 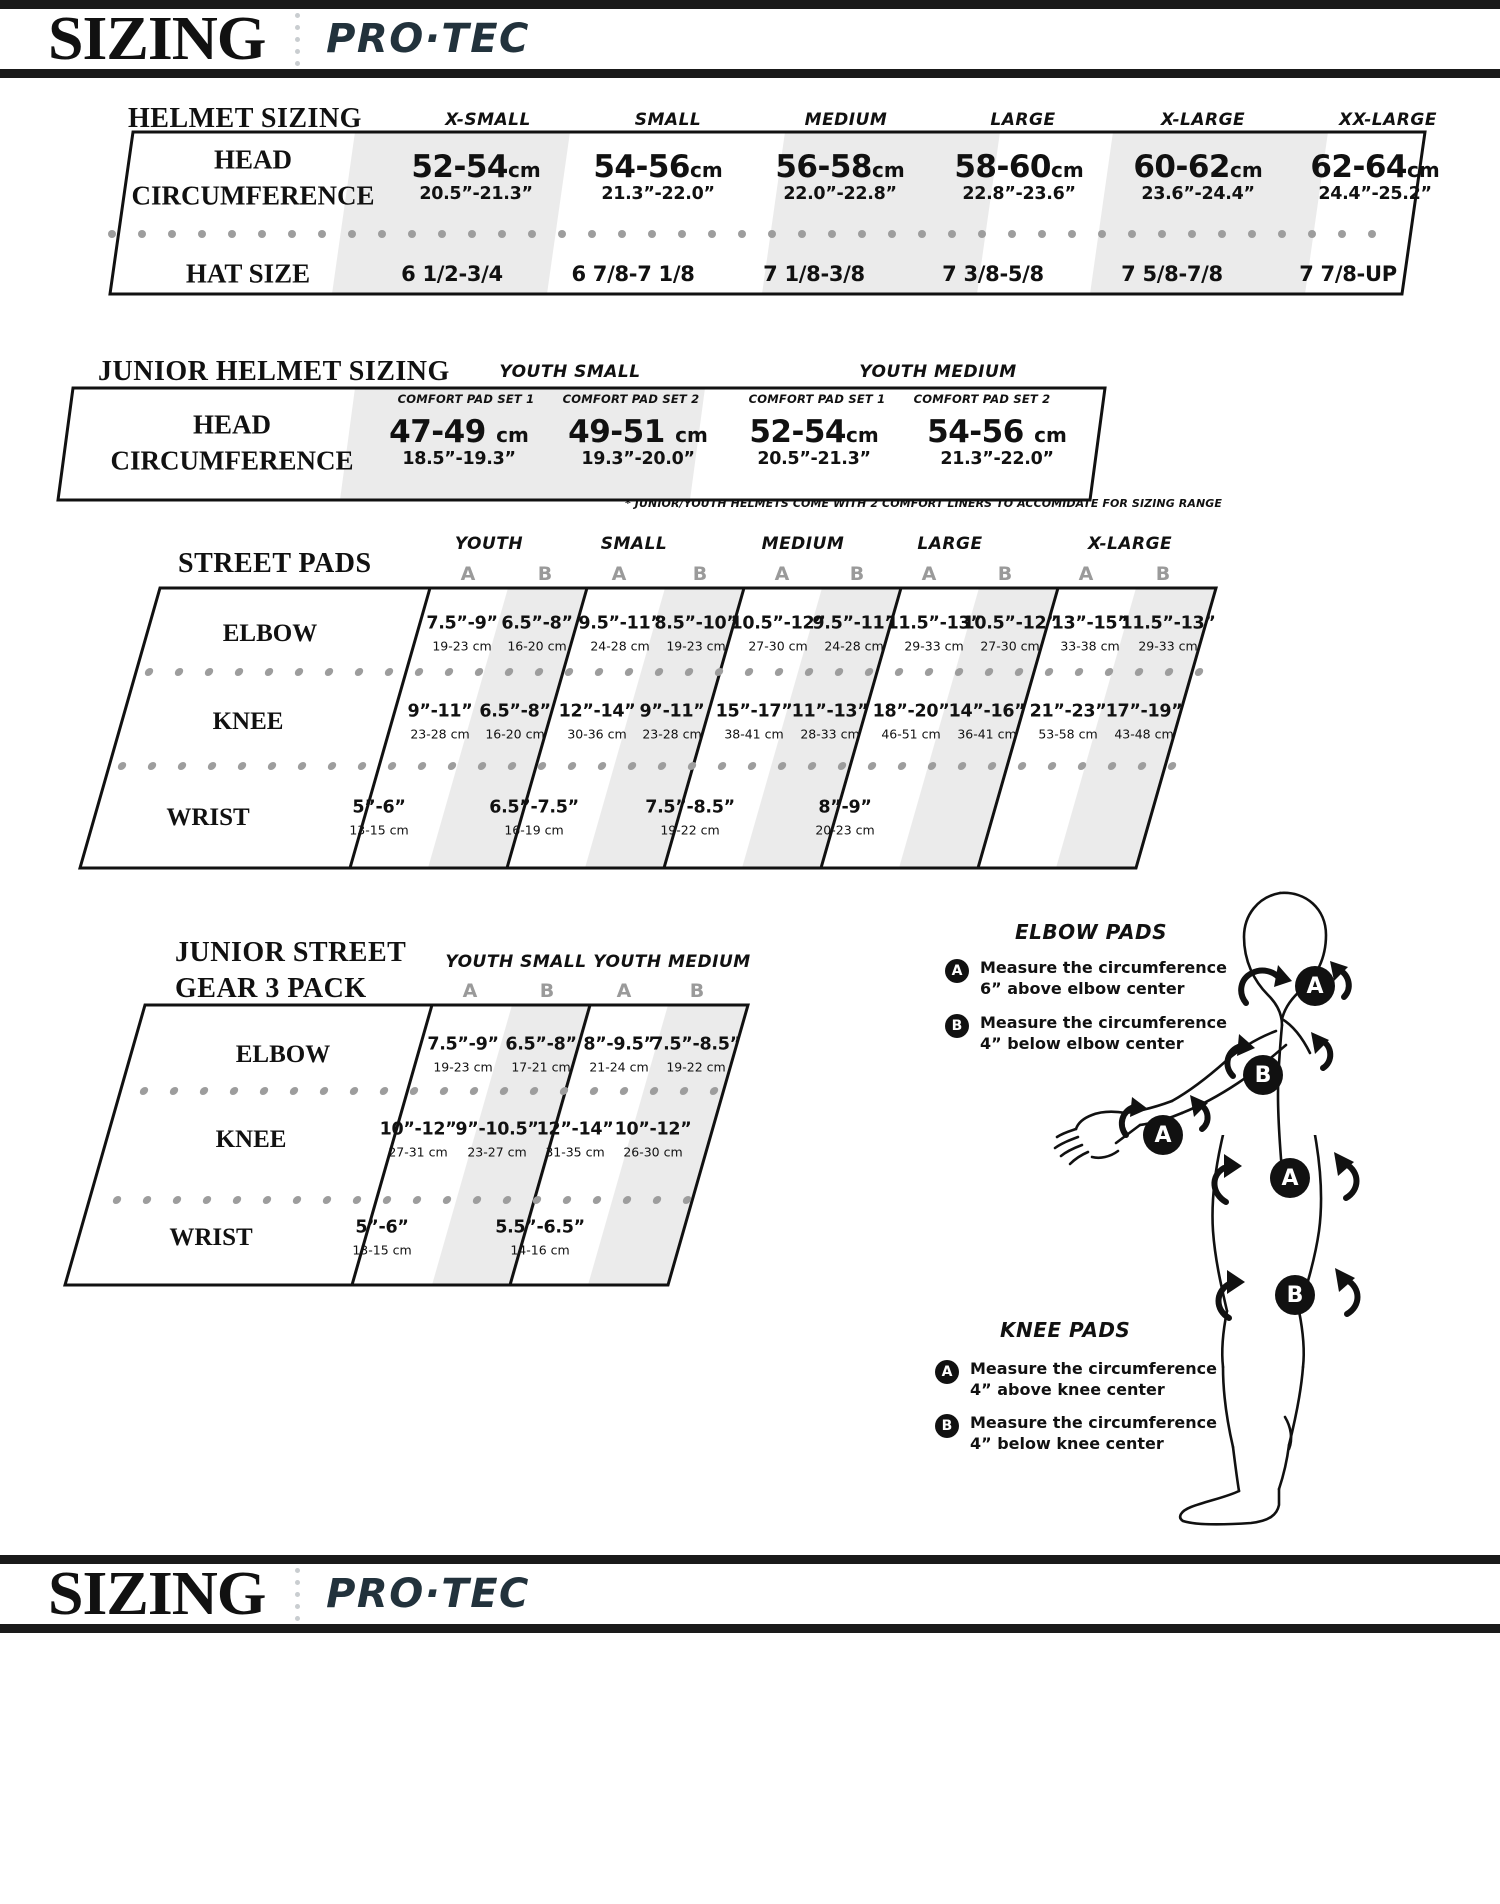 I want to click on street-pads-elbow-large-b: 10.5”-12” 27-30 cm, so click(x=1010, y=633).